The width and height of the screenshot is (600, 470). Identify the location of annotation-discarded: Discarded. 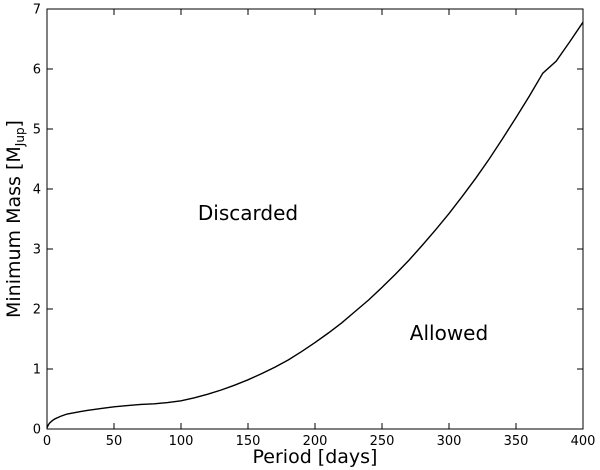
(248, 213).